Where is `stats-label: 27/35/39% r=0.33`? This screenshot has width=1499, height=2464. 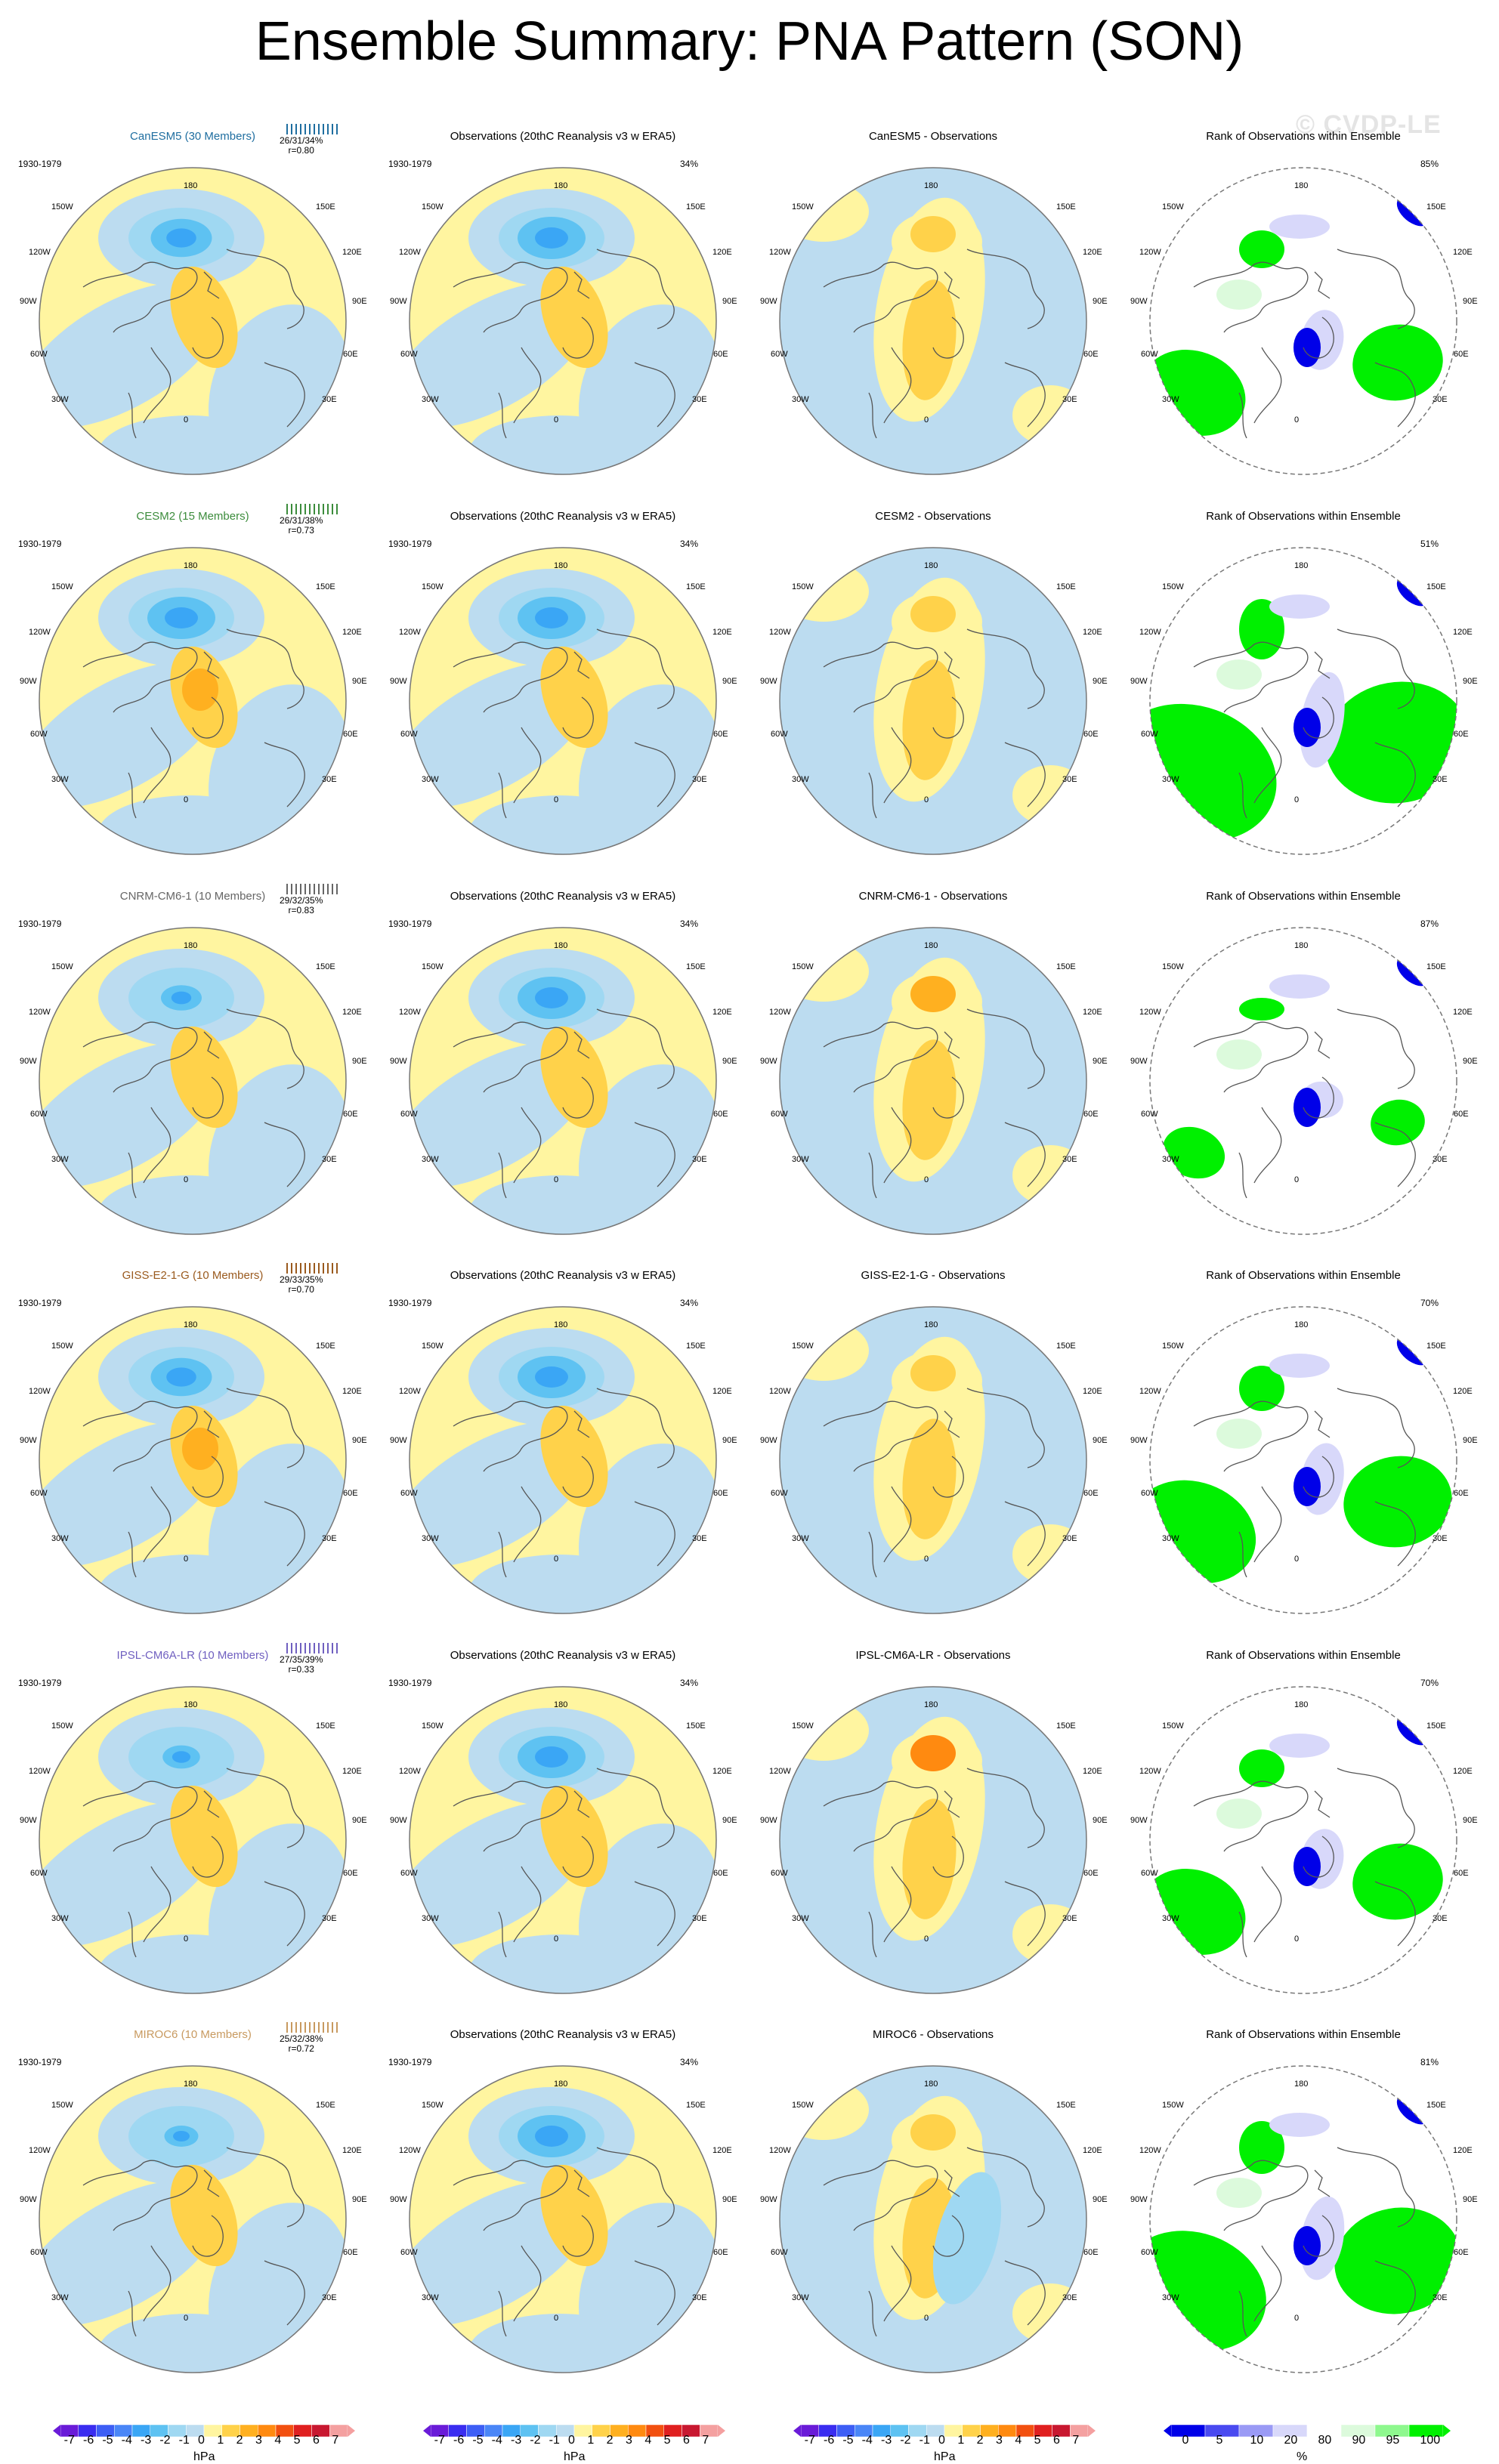
stats-label: 27/35/39% r=0.33 is located at coordinates (301, 1665).